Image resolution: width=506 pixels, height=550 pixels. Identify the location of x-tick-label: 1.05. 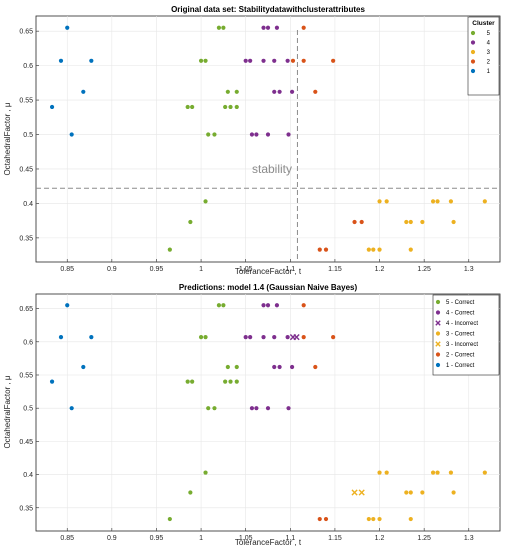
(246, 538).